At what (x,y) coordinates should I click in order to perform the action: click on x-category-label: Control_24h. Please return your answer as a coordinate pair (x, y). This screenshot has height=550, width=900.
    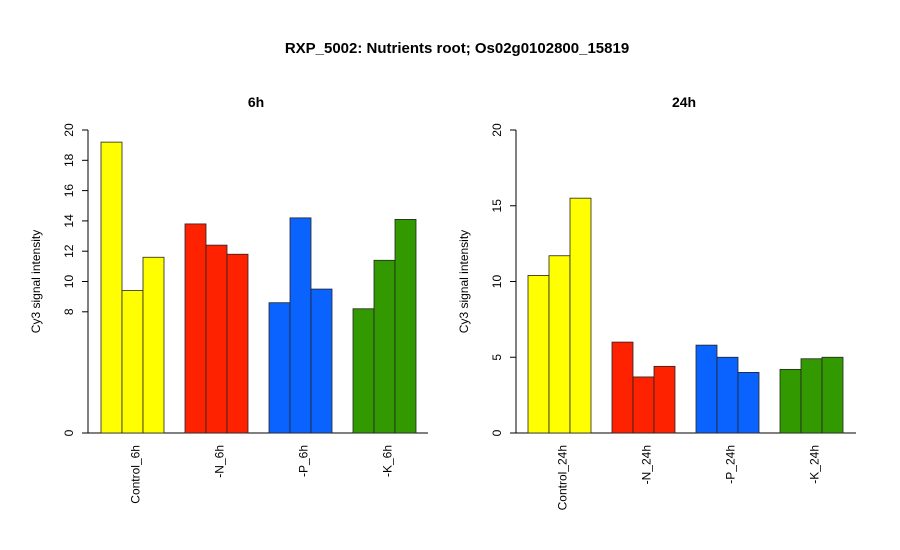
    Looking at the image, I should click on (563, 477).